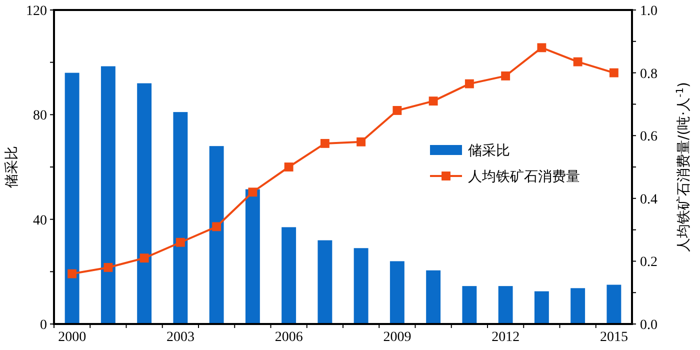 Image resolution: width=700 pixels, height=350 pixels. Describe the element at coordinates (649, 262) in the screenshot. I see `y2-tick-label: 0.2` at that location.